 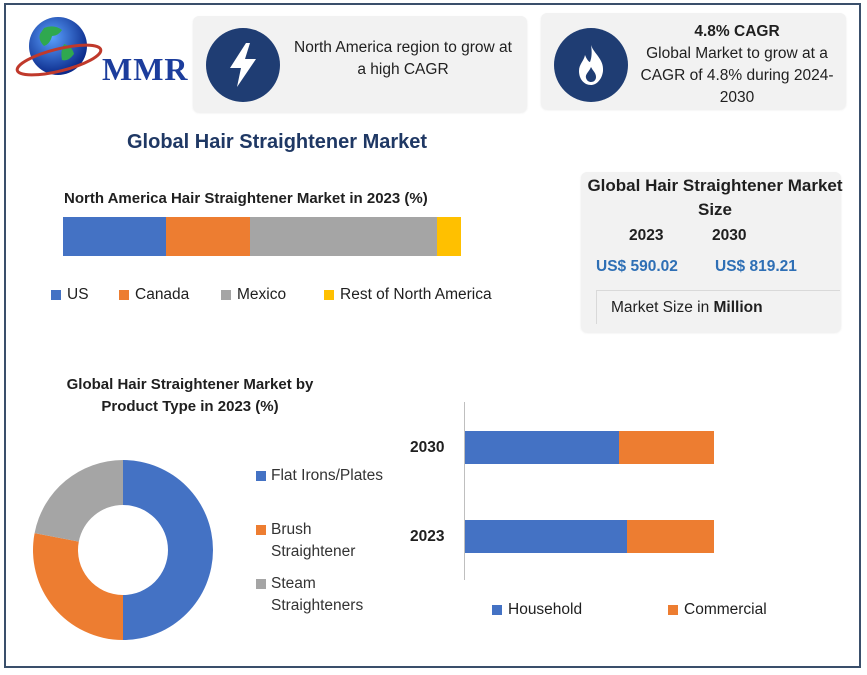 I want to click on na-bar-segment-mexico, so click(x=344, y=236).